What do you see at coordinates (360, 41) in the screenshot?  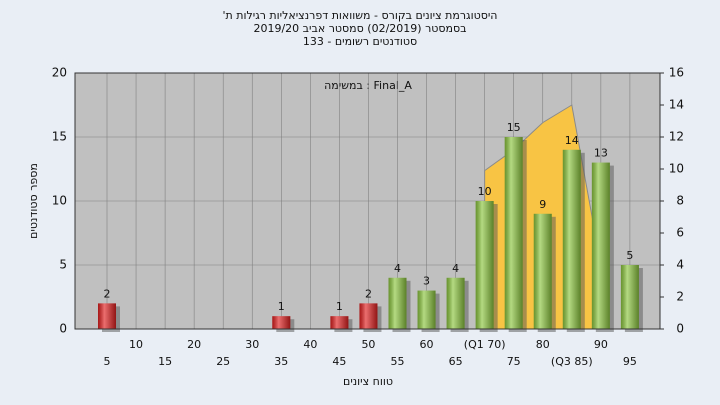 I see `title-line: סטודנטים רשומים - 133` at bounding box center [360, 41].